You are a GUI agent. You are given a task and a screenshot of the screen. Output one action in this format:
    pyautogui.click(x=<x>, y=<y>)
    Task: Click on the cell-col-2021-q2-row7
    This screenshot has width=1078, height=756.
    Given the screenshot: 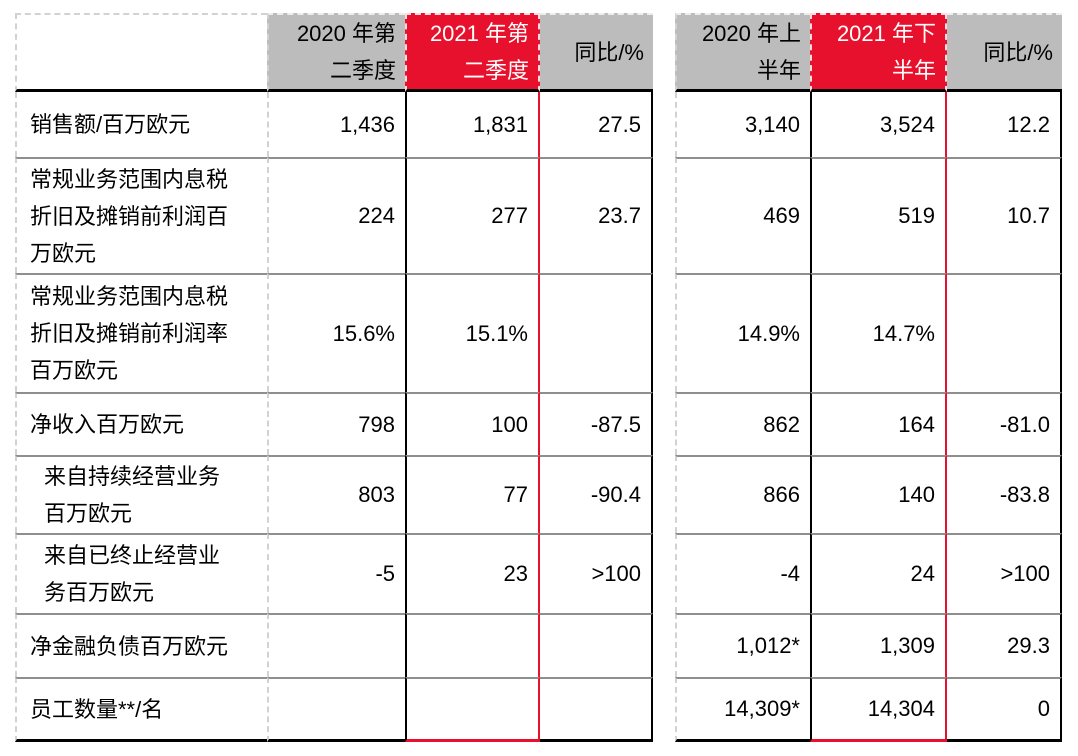 What is the action you would take?
    pyautogui.click(x=472, y=645)
    